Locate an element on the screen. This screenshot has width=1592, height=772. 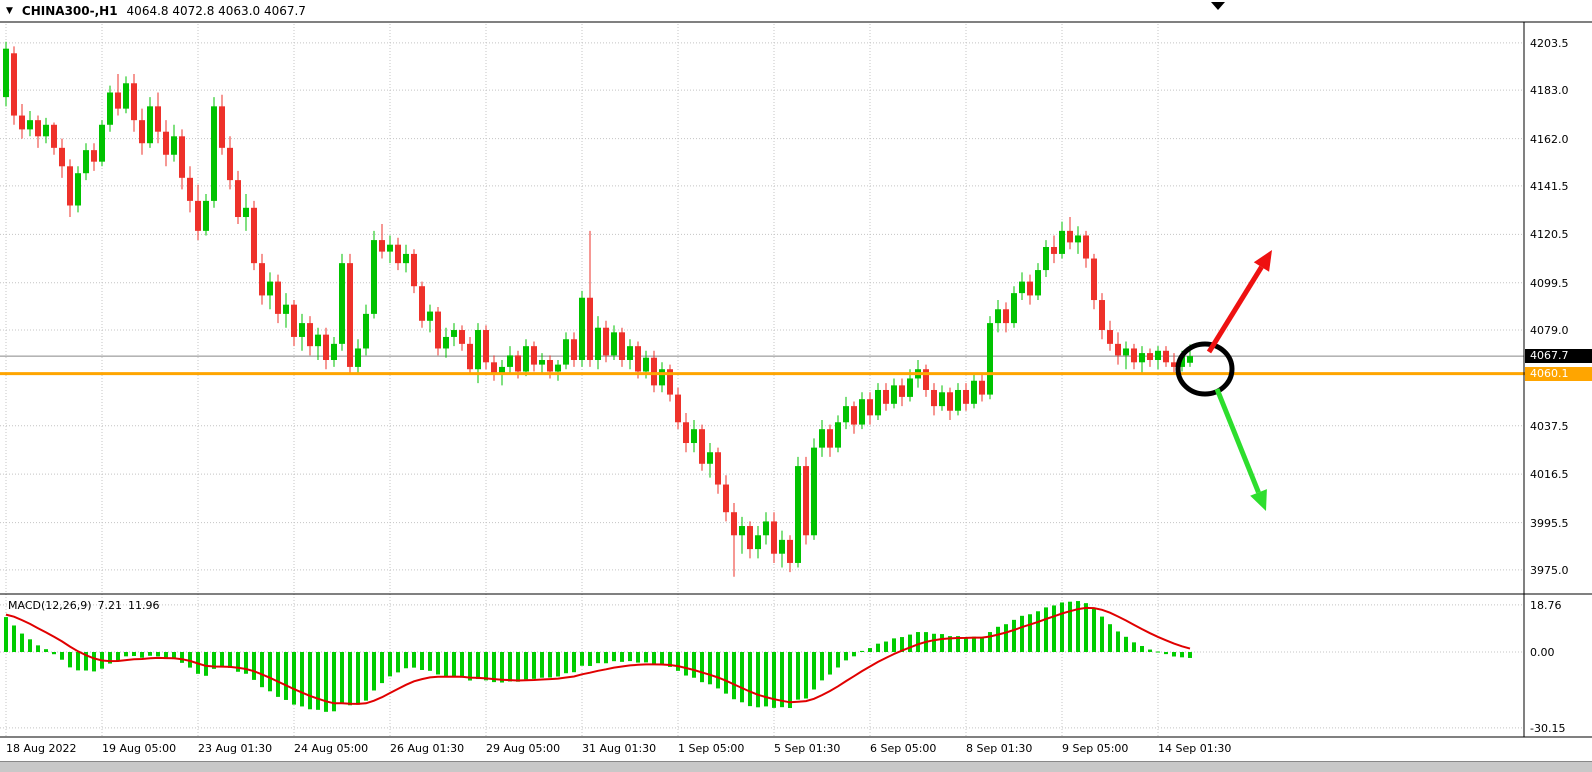
bullish-arrow is located at coordinates (1239, 302).